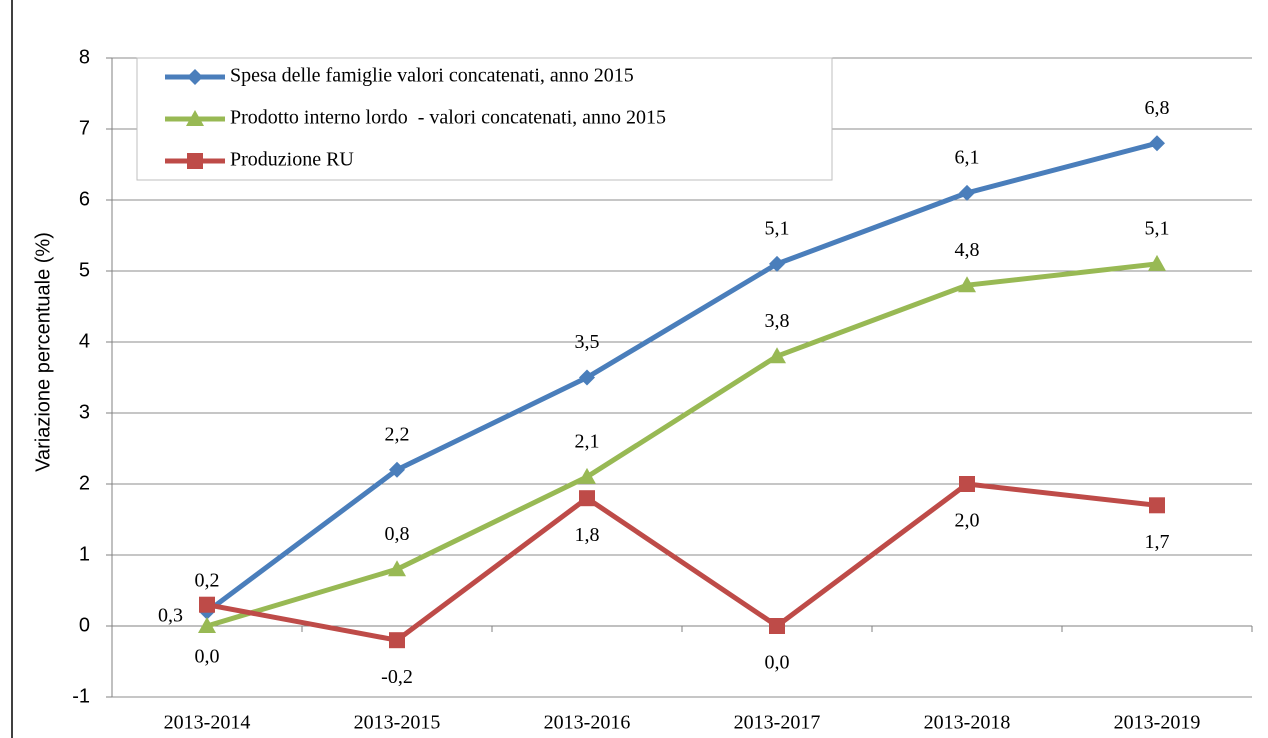 Image resolution: width=1268 pixels, height=738 pixels. Describe the element at coordinates (967, 723) in the screenshot. I see `x-tick-label: 2013-2018` at that location.